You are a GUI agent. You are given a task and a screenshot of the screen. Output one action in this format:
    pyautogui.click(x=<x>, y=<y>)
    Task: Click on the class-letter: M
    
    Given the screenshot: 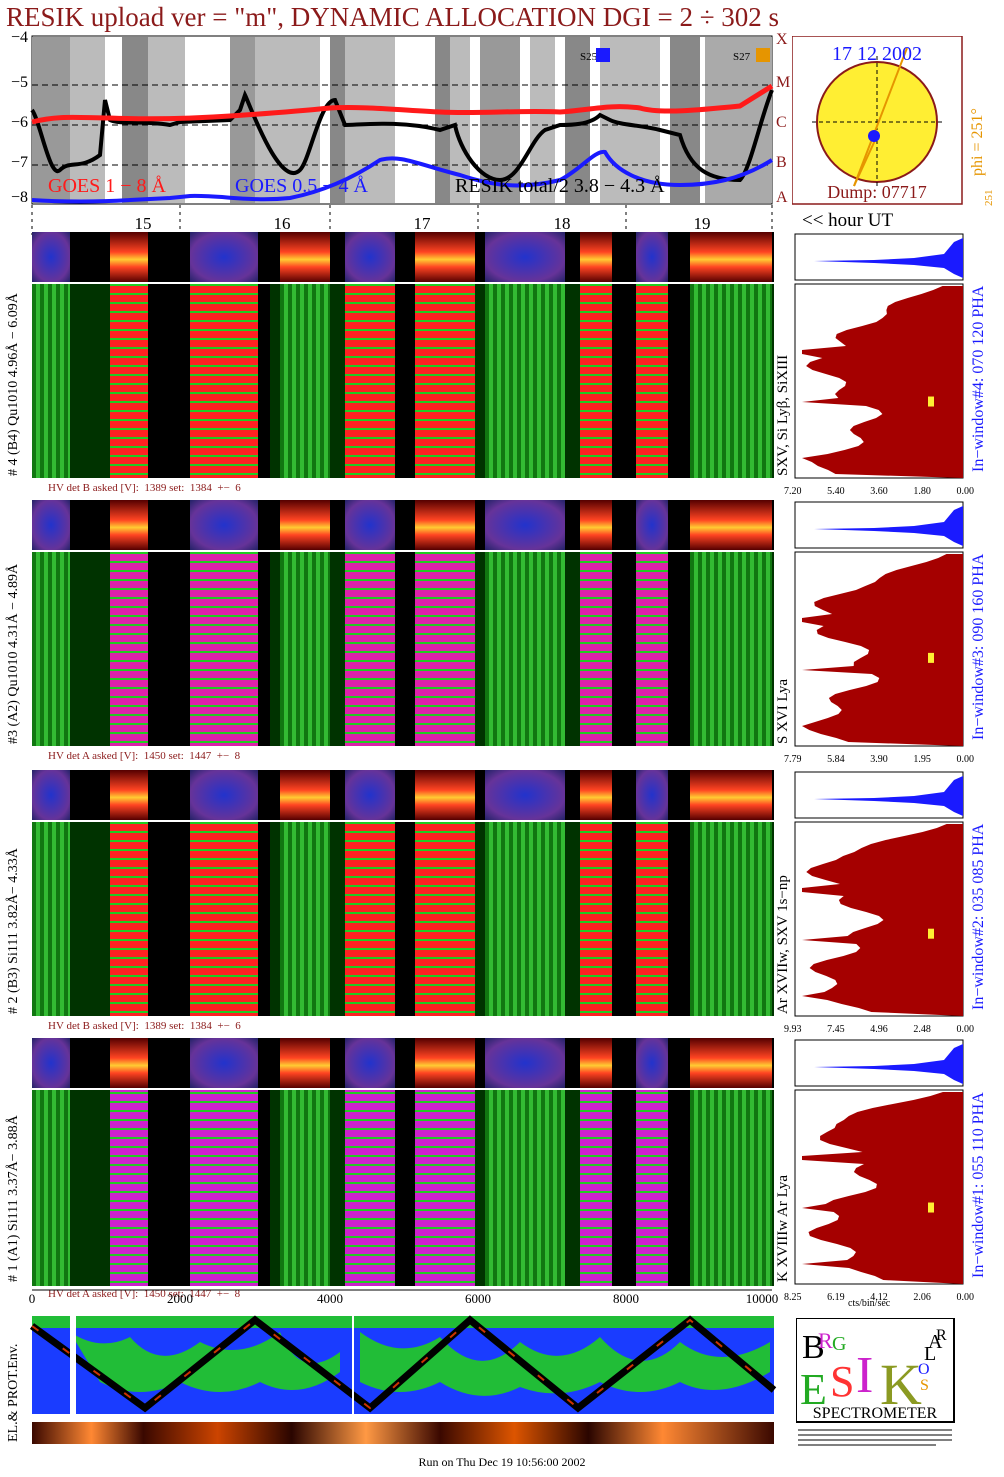 What is the action you would take?
    pyautogui.click(x=783, y=82)
    